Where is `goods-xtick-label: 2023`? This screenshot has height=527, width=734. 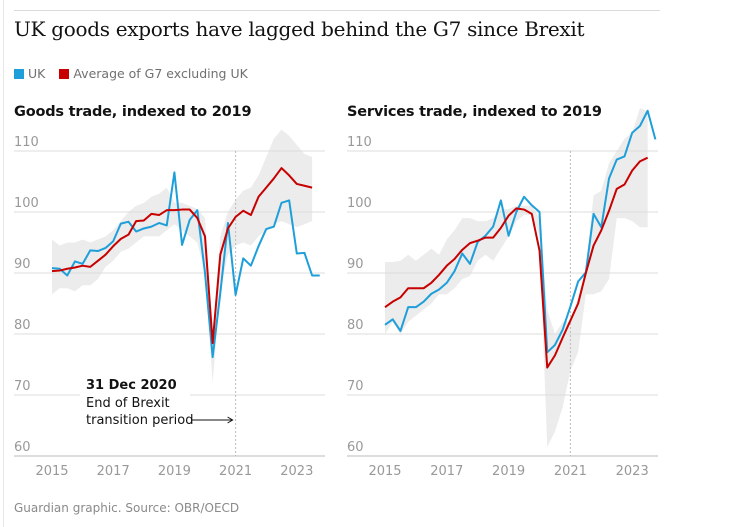
goods-xtick-label: 2023 is located at coordinates (296, 471).